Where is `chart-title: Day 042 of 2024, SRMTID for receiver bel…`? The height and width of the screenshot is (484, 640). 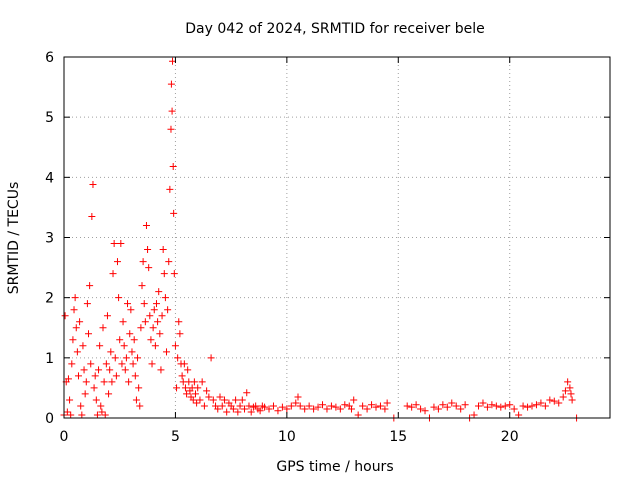
chart-title: Day 042 of 2024, SRMTID for receiver bel… is located at coordinates (334, 29).